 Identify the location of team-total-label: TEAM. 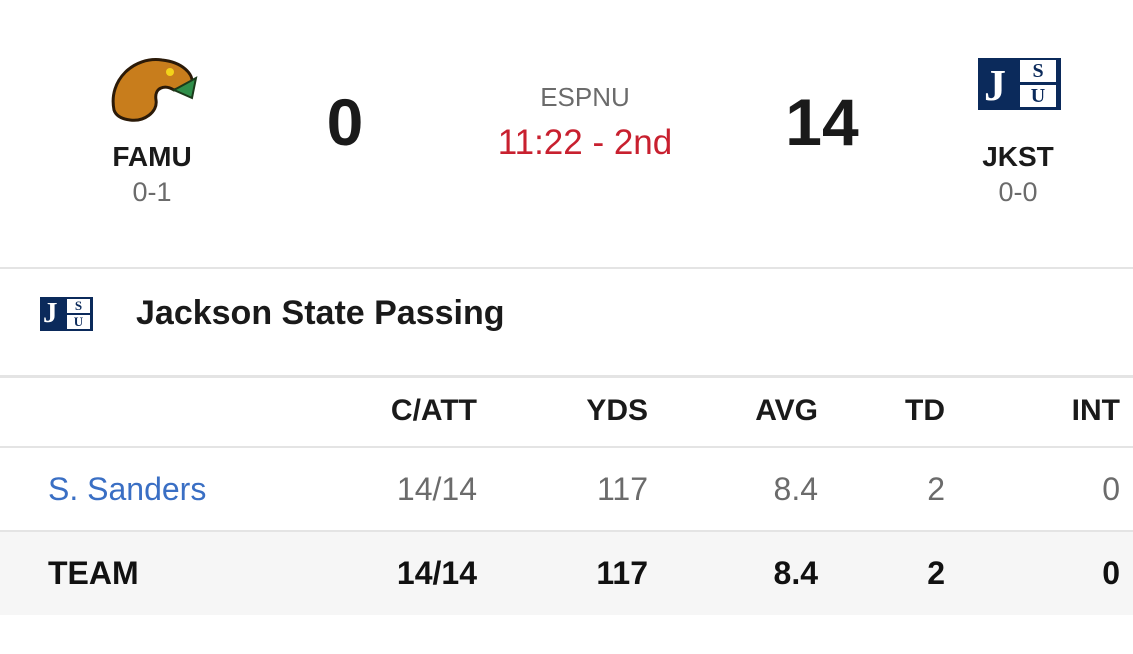
(93, 573).